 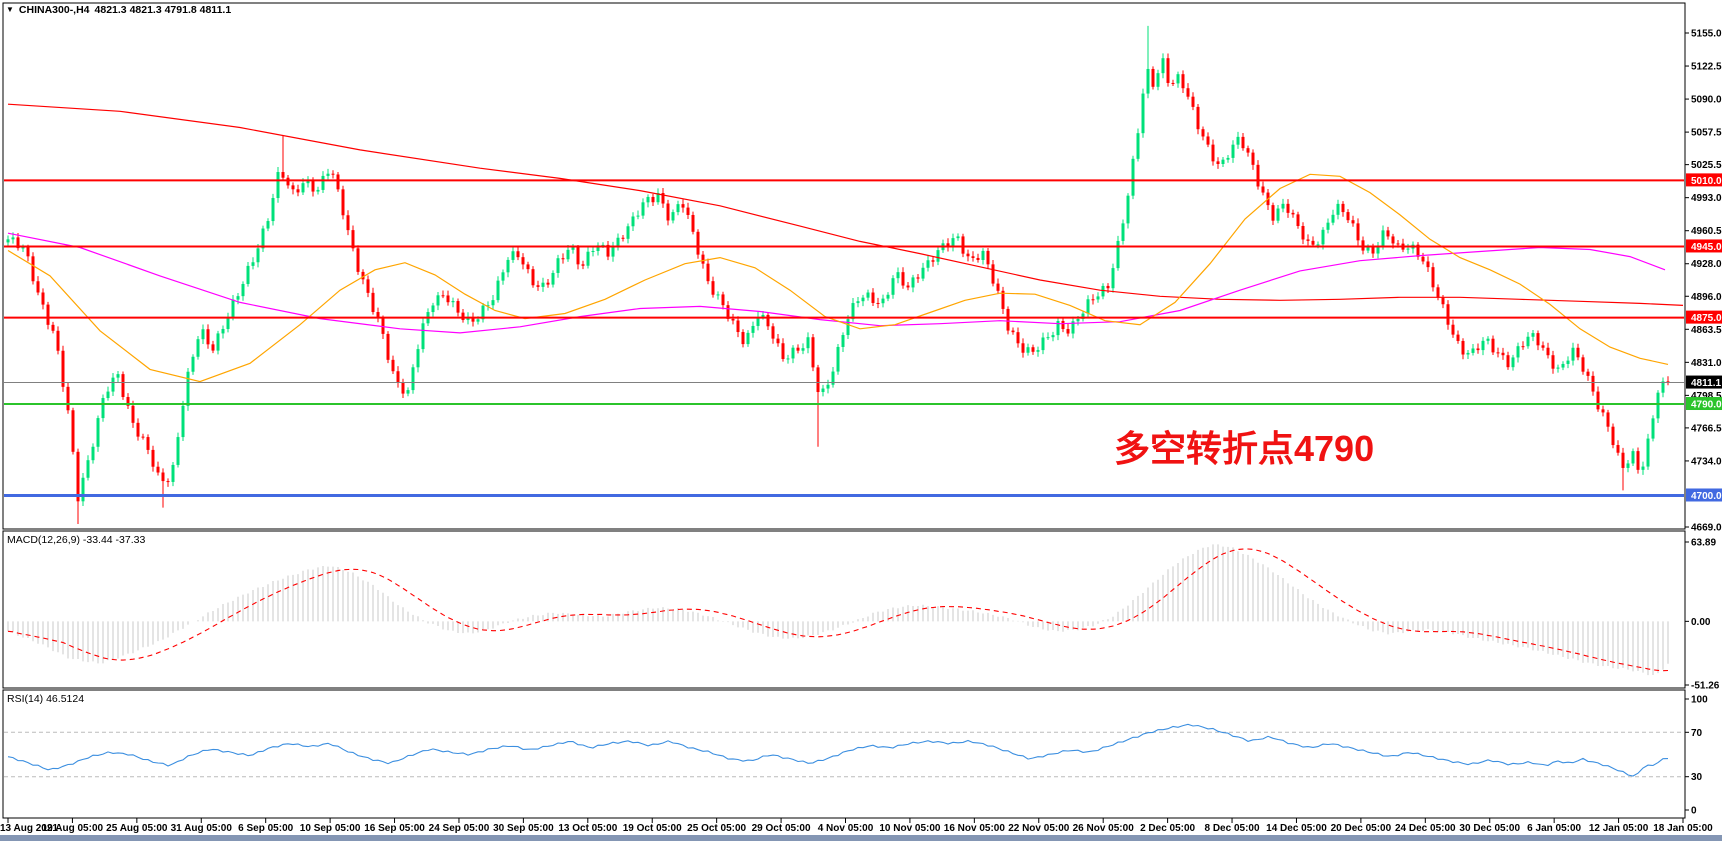 I want to click on svg-text: 70, so click(x=1697, y=733).